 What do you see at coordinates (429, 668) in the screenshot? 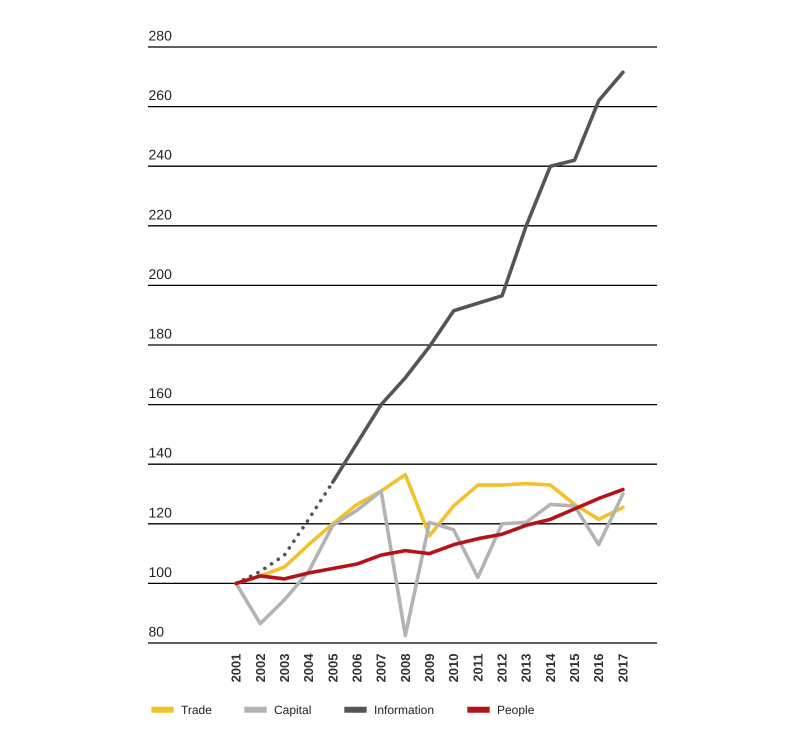
I see `x-tick-label: 2009` at bounding box center [429, 668].